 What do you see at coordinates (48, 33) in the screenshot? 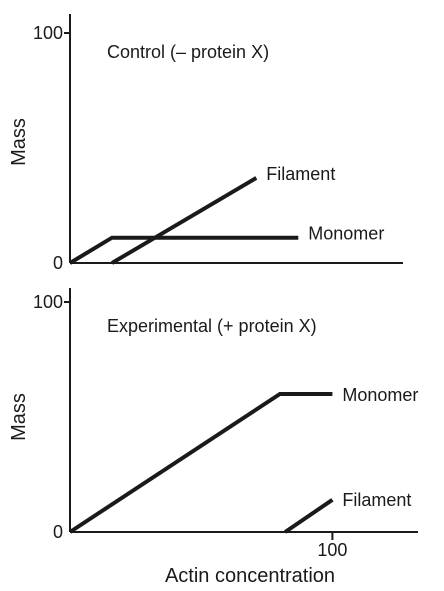
I see `control-y-tick-label-100: 100` at bounding box center [48, 33].